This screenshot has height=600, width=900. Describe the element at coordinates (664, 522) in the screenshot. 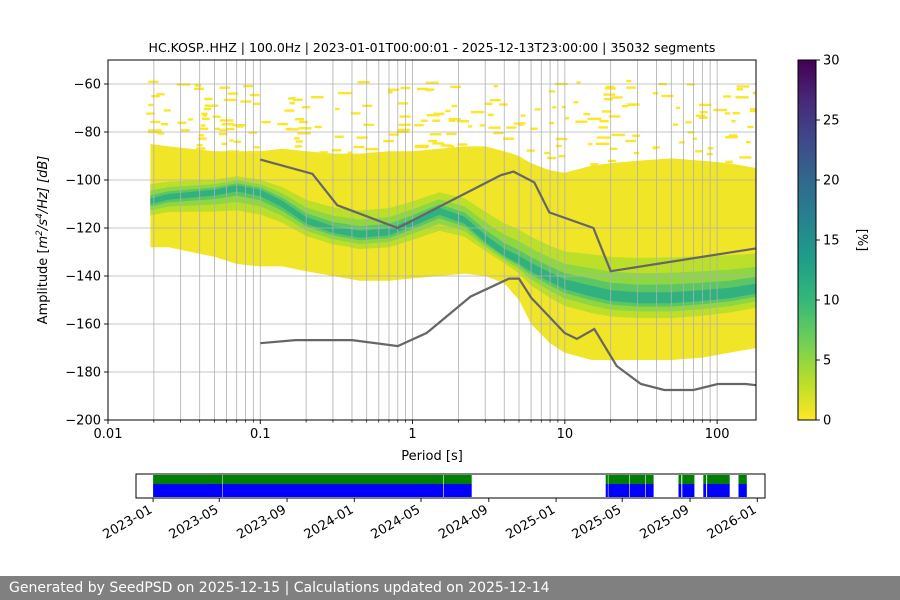

I see `timeline-tick-label: 2025-09` at that location.